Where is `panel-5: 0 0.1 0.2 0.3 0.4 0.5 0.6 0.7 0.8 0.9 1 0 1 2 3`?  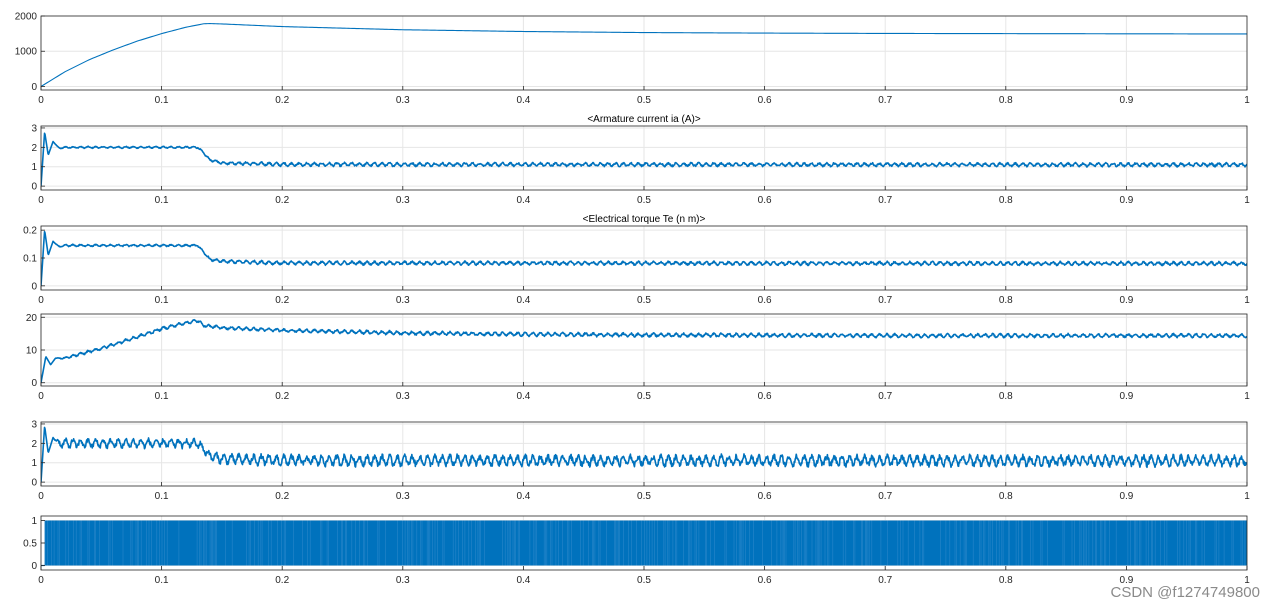
panel-5: 0 0.1 0.2 0.3 0.4 0.5 0.6 0.7 0.8 0.9 1 0 1 2 3 is located at coordinates (640, 460).